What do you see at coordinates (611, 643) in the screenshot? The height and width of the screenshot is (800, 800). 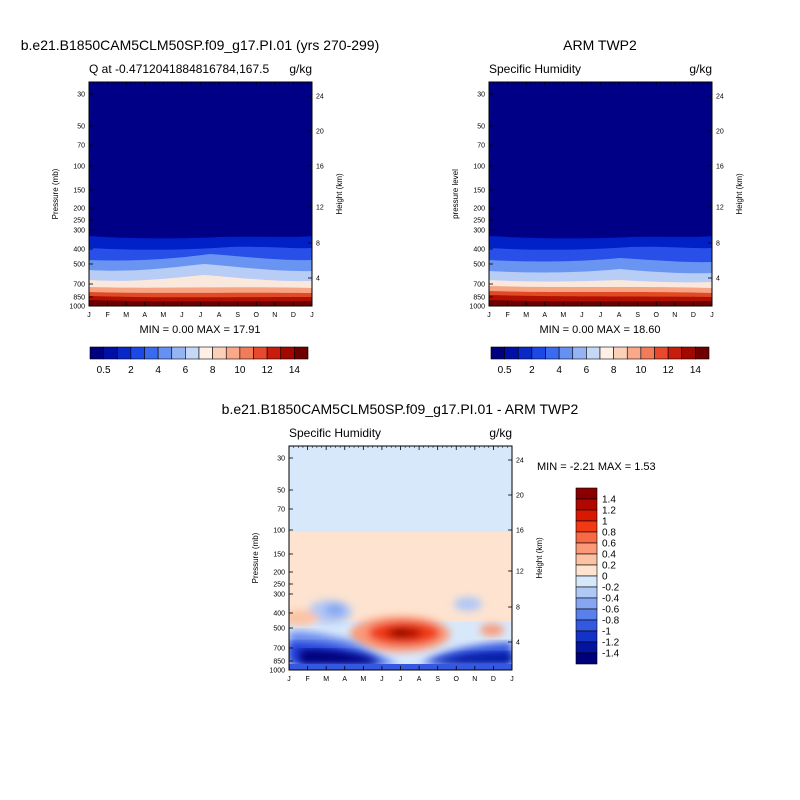 I see `colorbar-label: -1.2` at bounding box center [611, 643].